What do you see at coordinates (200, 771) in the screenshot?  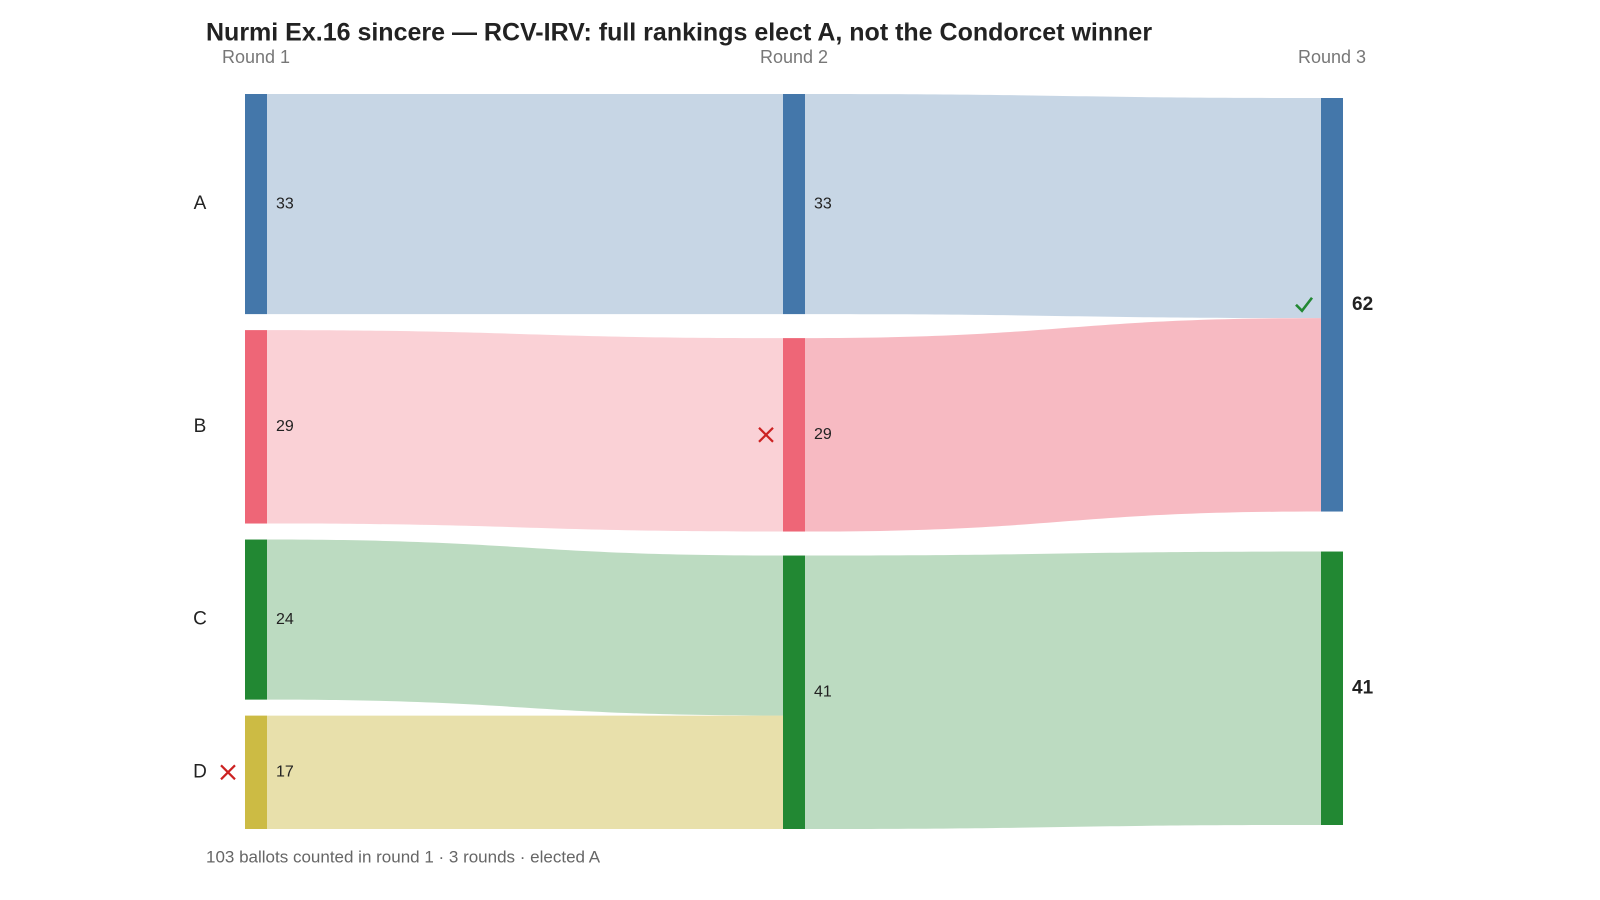 I see `candidate-label: D` at bounding box center [200, 771].